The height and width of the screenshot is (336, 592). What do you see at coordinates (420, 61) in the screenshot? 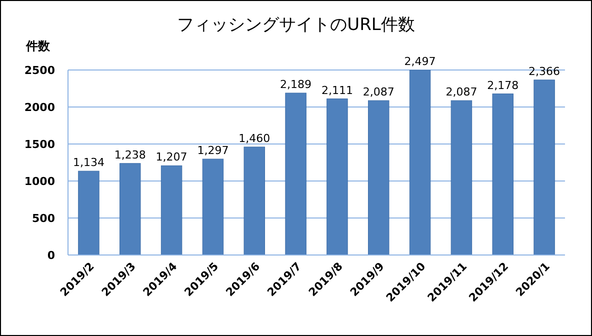
I see `data-label: 2,497` at bounding box center [420, 61].